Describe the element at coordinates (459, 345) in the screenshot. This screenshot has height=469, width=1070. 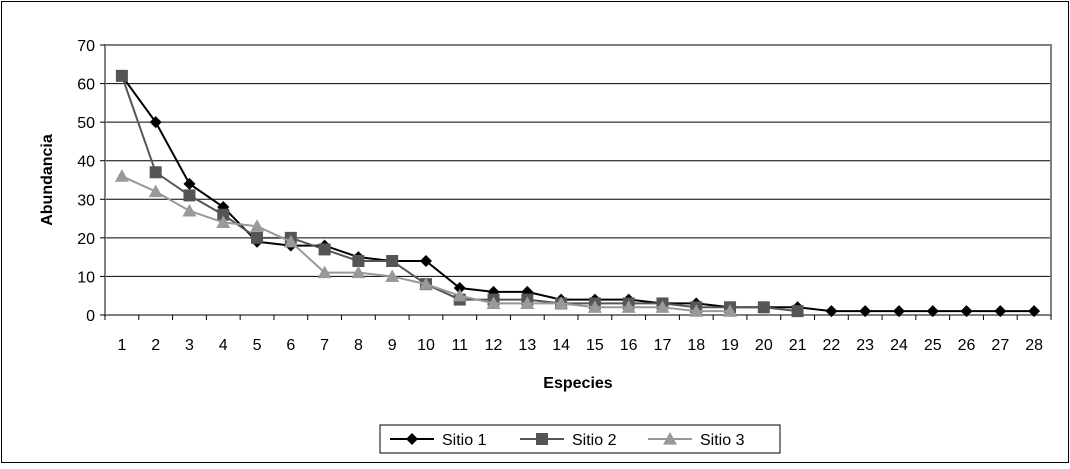
I see `x-tick-label: 11` at that location.